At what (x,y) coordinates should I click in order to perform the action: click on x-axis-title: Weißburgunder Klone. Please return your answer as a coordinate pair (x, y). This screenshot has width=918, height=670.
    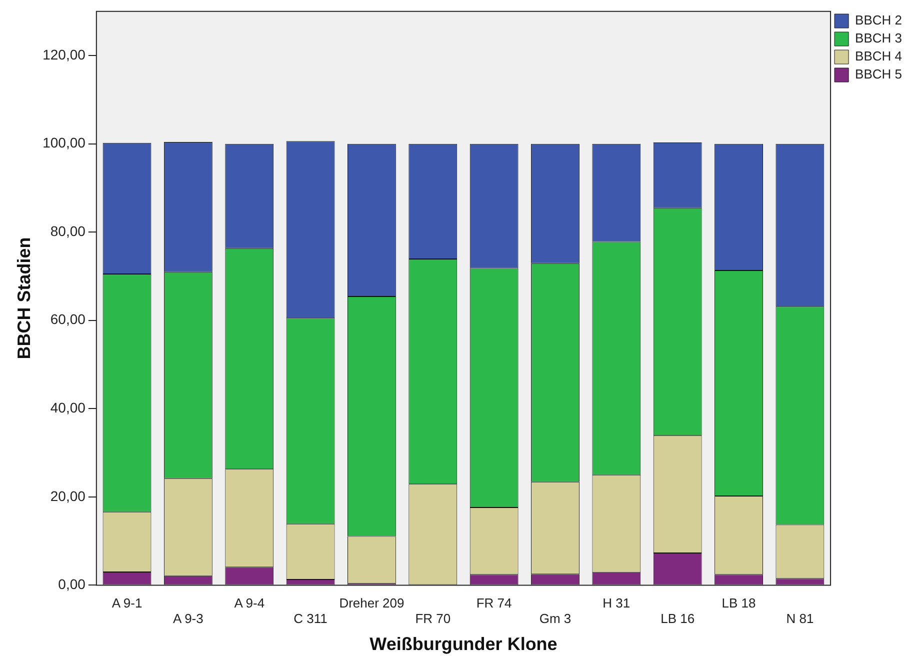
    Looking at the image, I should click on (464, 644).